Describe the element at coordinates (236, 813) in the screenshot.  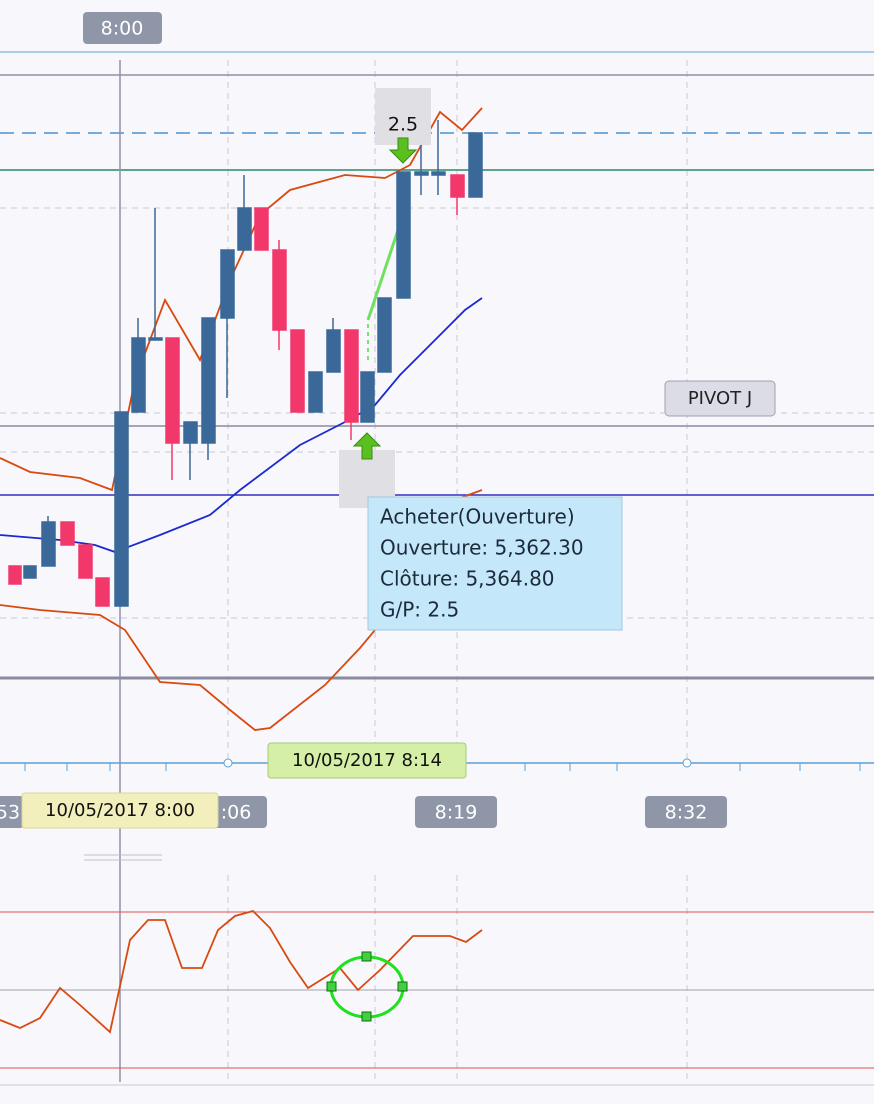
I see `time-label: :06` at that location.